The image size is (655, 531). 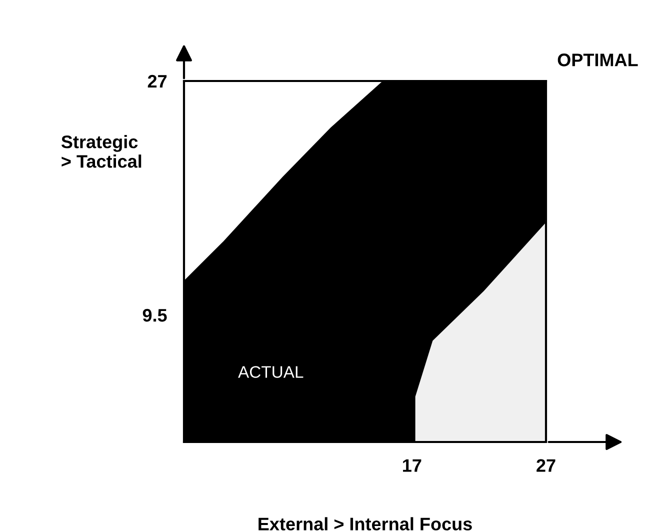 I want to click on y-tick-label: 9.5, so click(x=154, y=315).